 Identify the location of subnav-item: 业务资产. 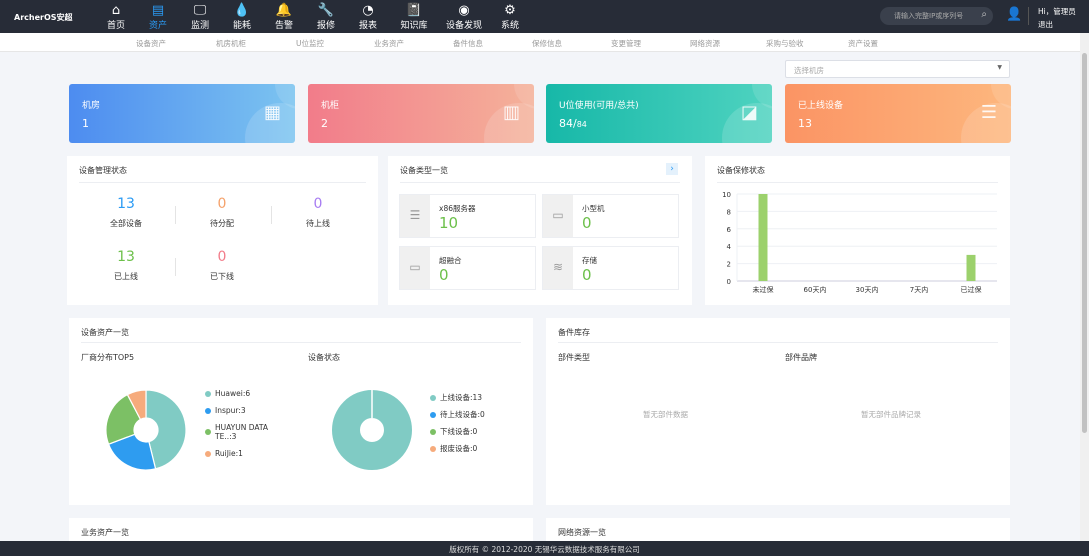
(389, 43).